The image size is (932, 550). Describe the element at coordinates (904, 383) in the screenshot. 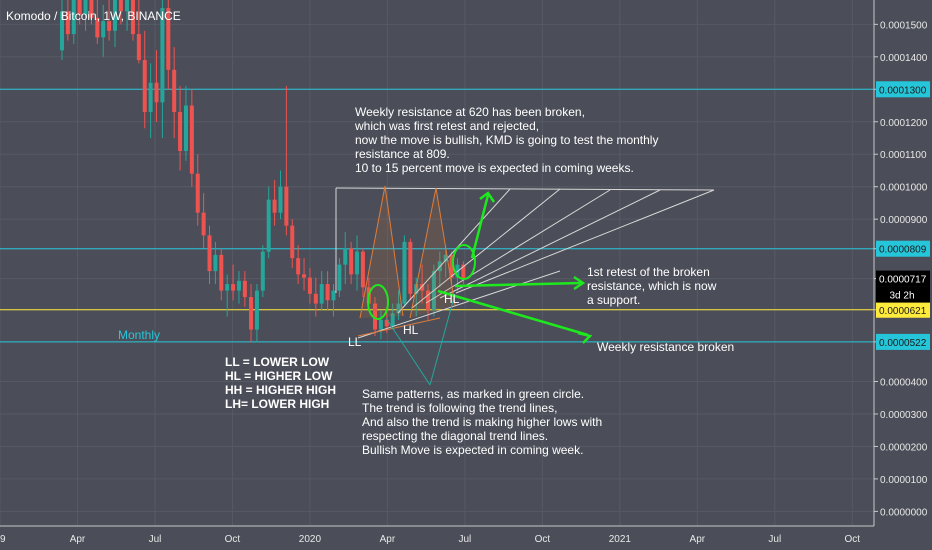

I see `price-tick-label: 0.0000400` at that location.